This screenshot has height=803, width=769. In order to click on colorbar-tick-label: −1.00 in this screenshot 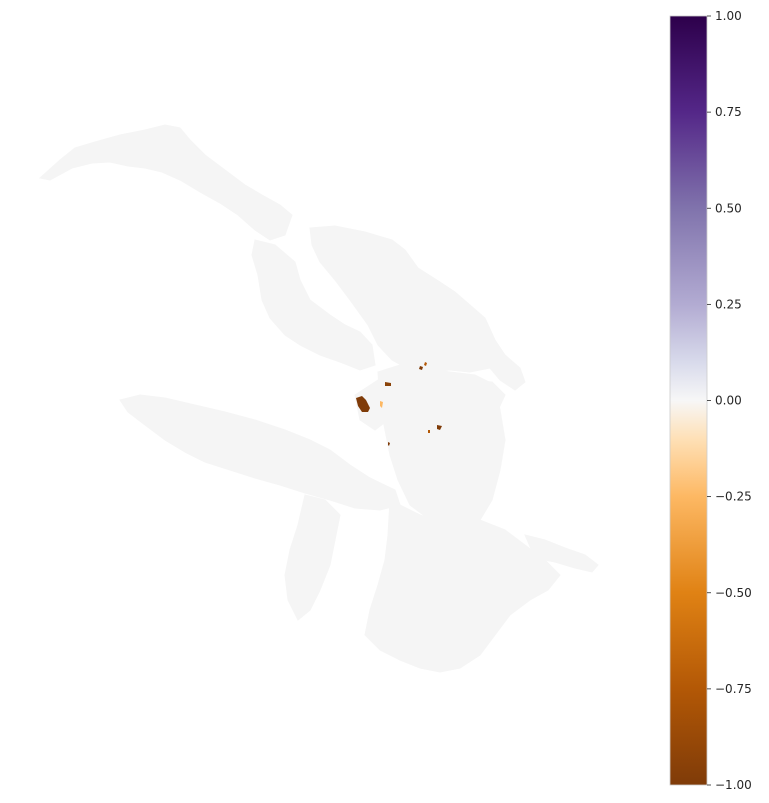, I will do `click(733, 785)`.